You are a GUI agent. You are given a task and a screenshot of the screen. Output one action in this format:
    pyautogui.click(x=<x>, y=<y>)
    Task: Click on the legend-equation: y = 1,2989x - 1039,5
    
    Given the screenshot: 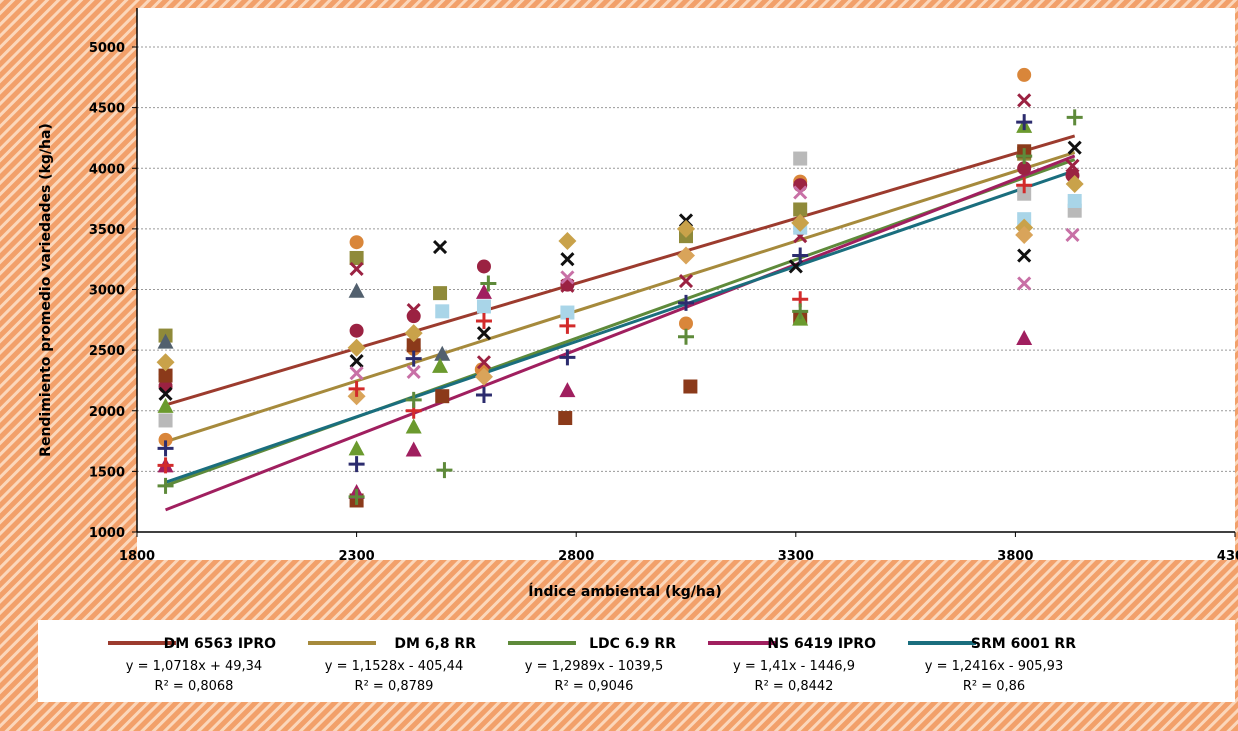 What is the action you would take?
    pyautogui.click(x=594, y=666)
    